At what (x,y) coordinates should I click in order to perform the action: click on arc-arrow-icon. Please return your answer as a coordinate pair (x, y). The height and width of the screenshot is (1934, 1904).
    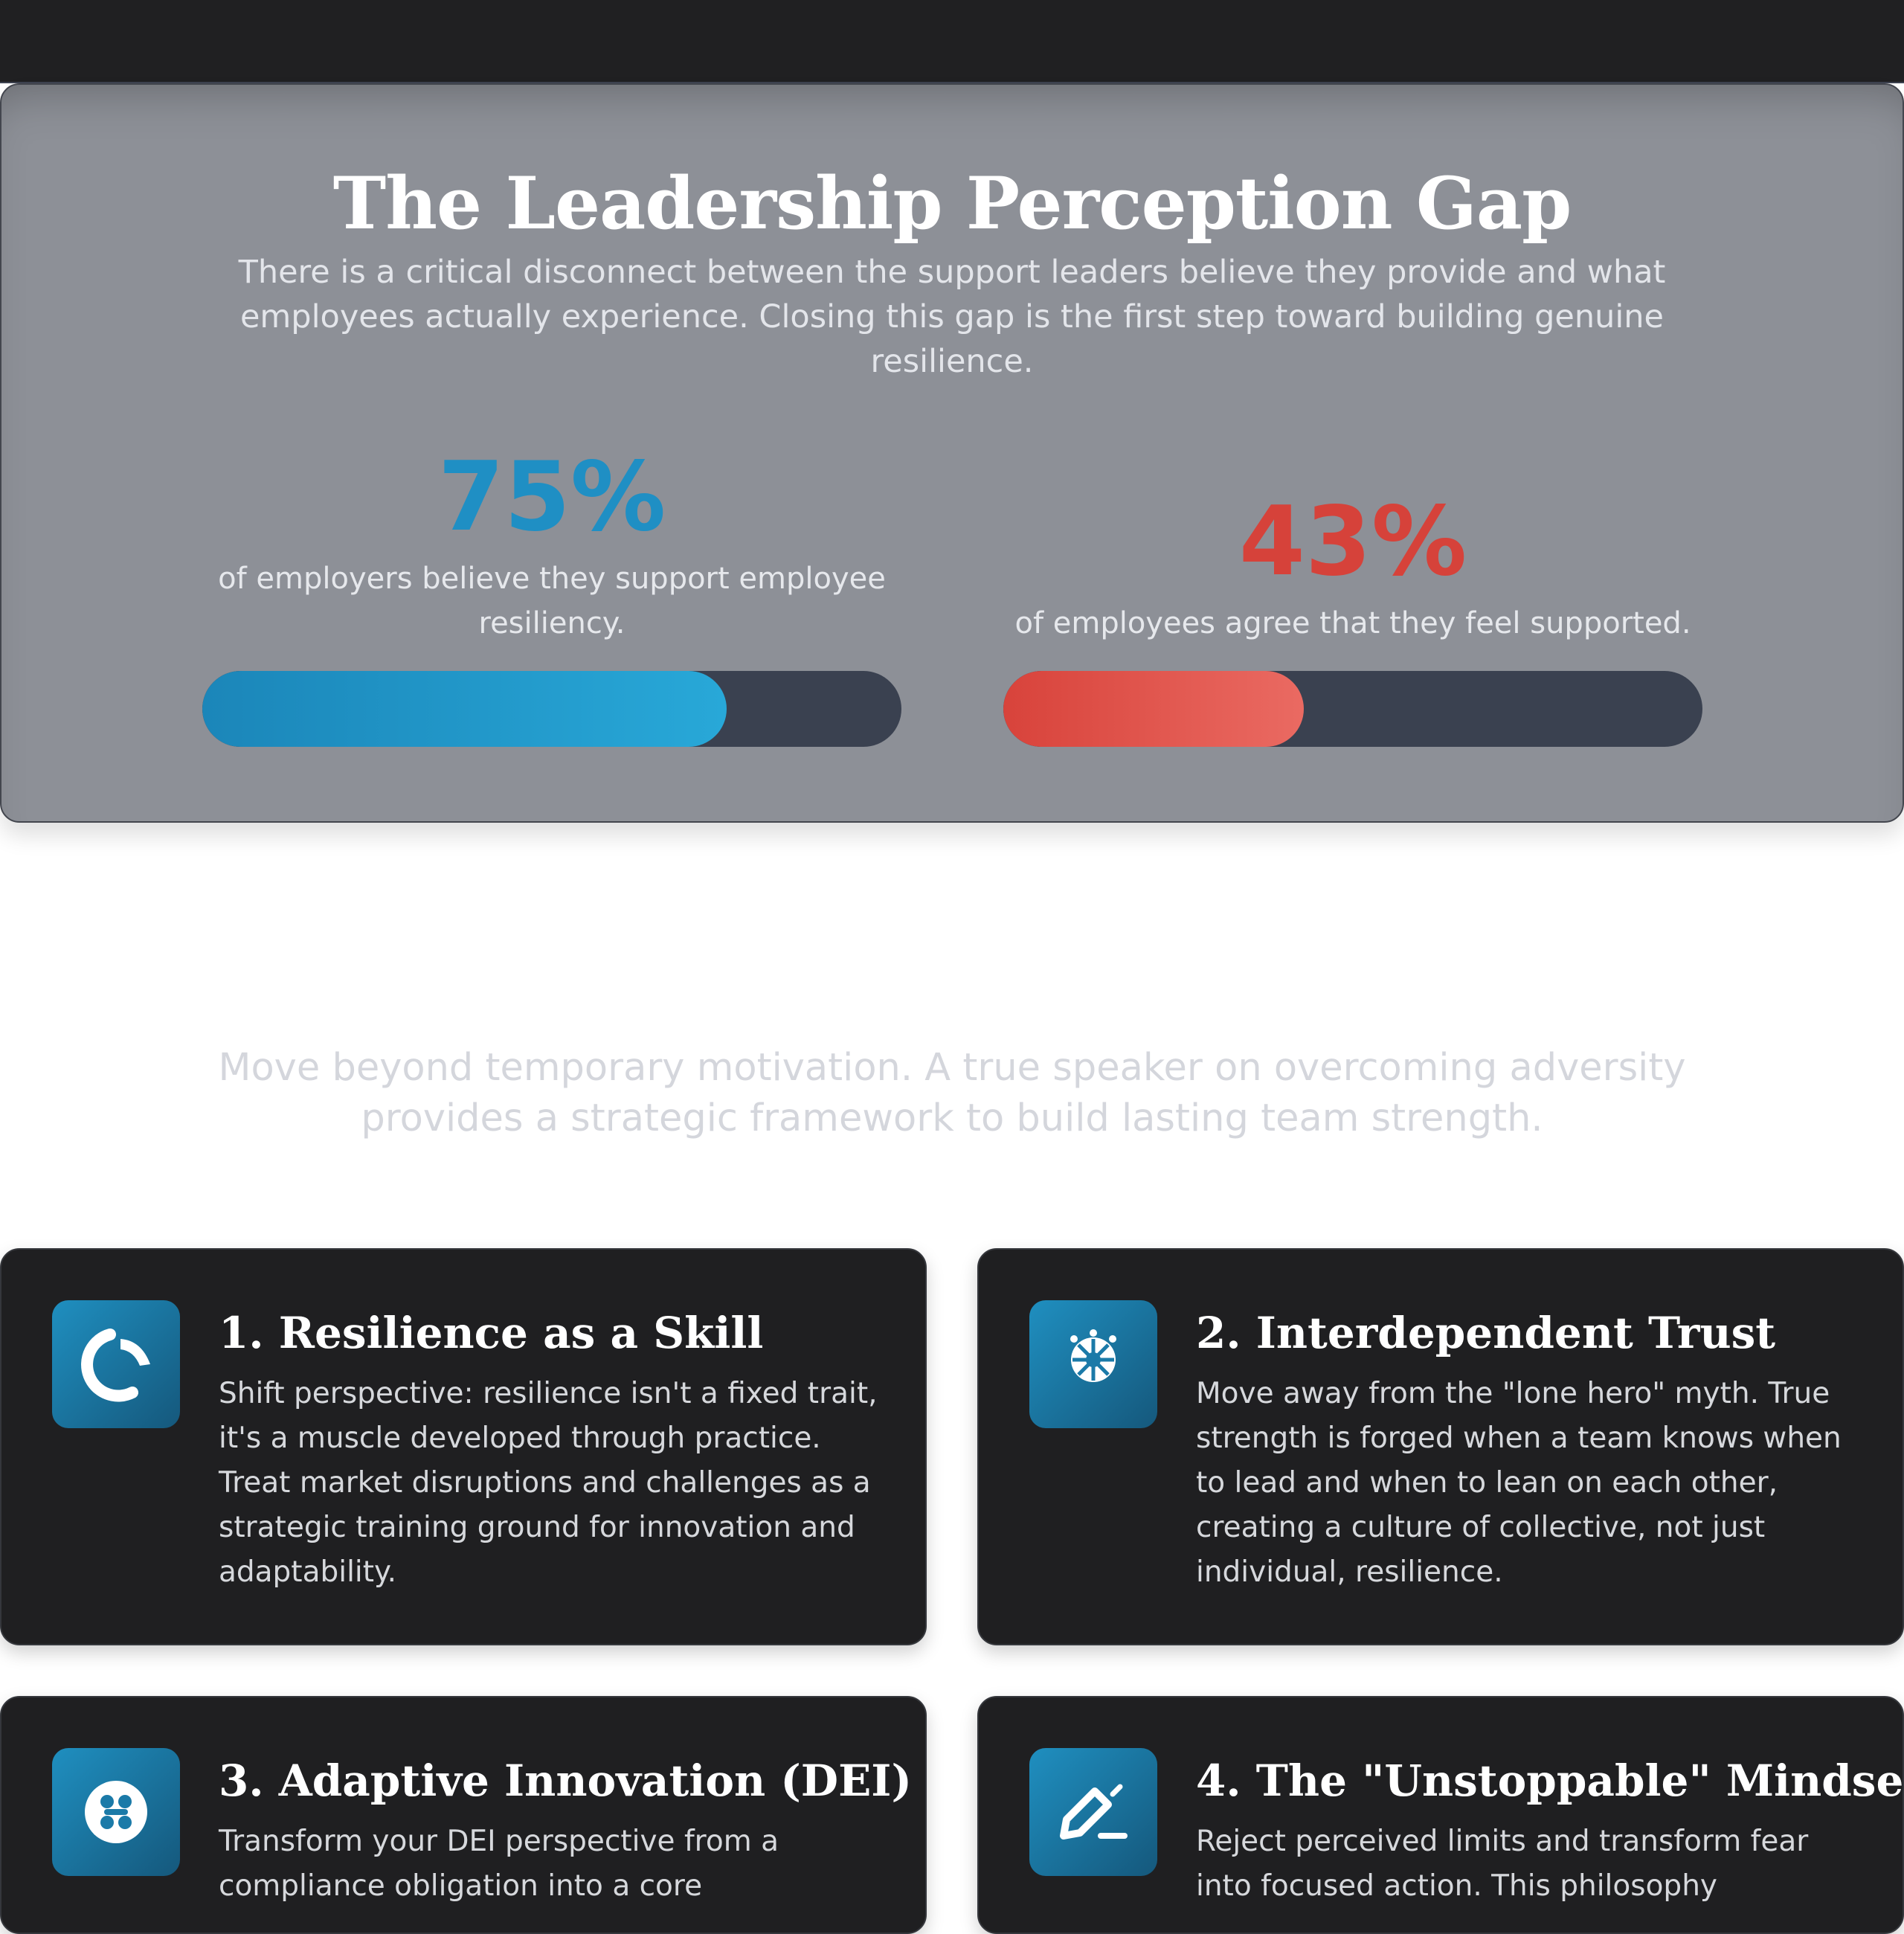
    Looking at the image, I should click on (116, 1364).